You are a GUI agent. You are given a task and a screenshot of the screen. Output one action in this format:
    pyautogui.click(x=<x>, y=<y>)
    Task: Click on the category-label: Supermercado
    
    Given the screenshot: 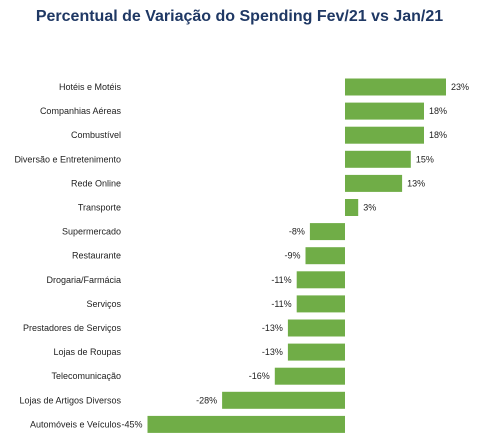 What is the action you would take?
    pyautogui.click(x=91, y=232)
    